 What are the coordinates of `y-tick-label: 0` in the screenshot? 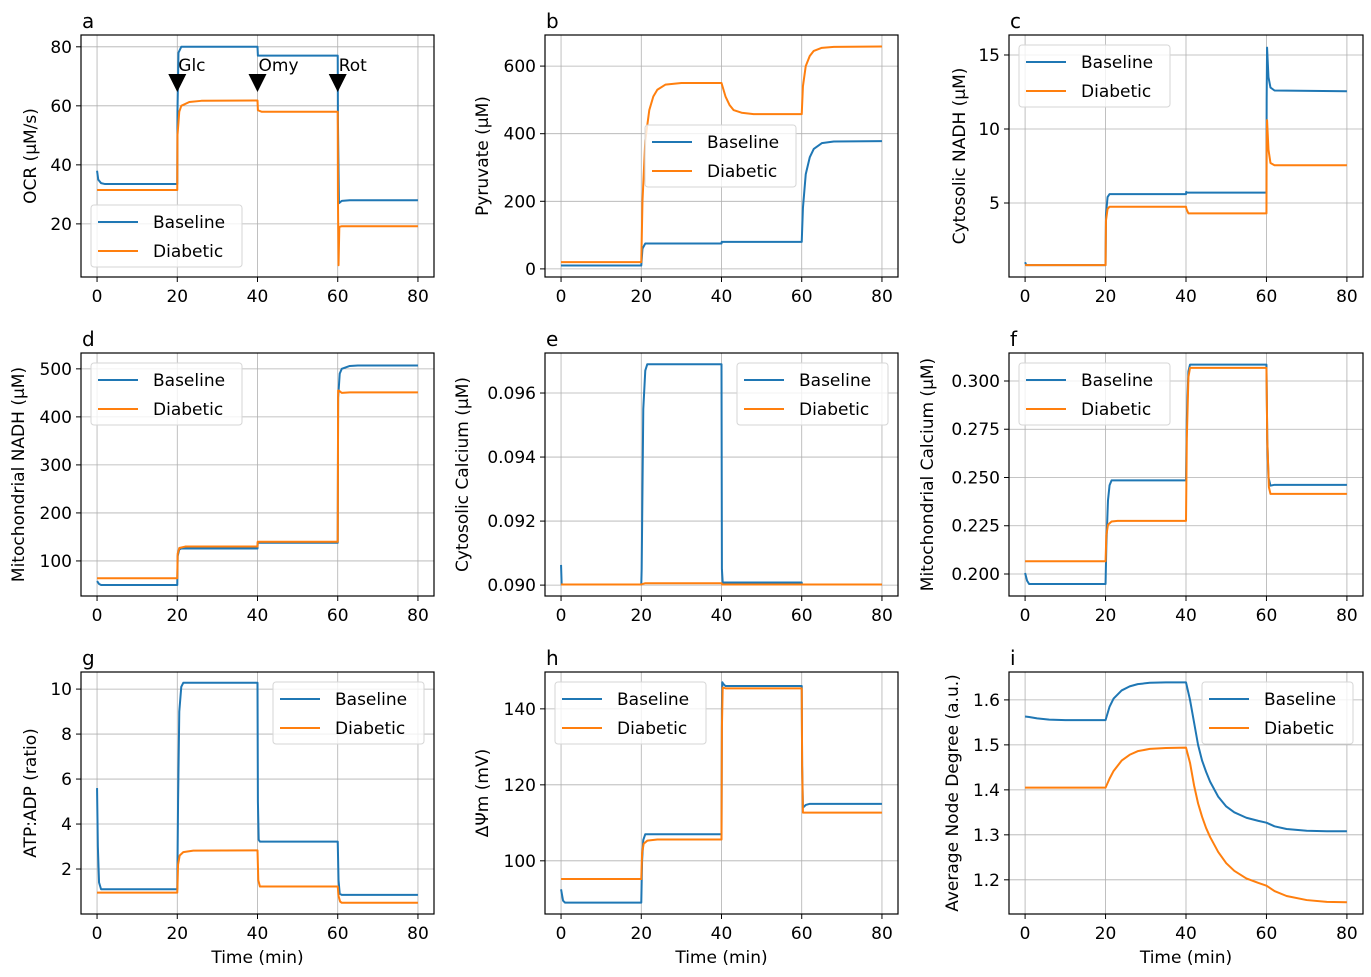 It's located at (530, 270).